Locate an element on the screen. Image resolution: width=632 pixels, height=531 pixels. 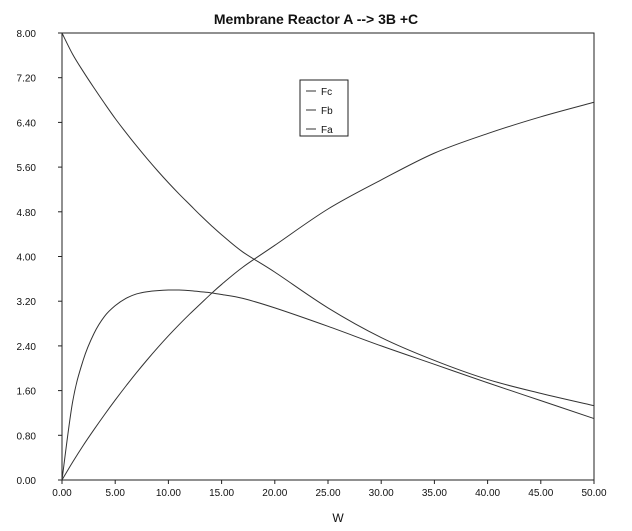
y-tick-label: 6.40 is located at coordinates (27, 123).